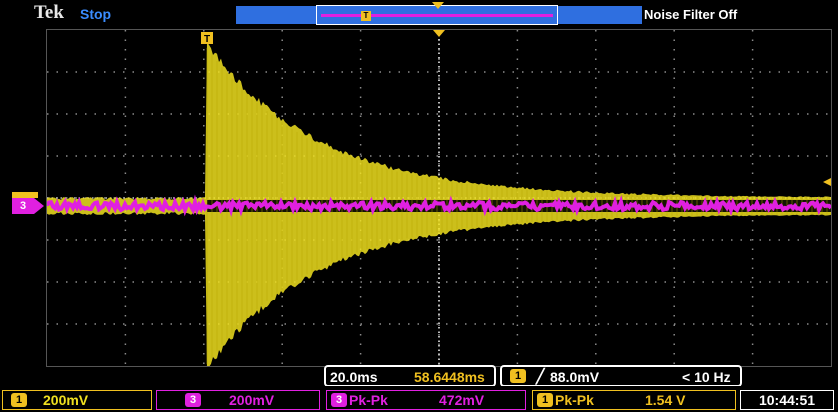 The image size is (838, 412). I want to click on ch3-badge: 3, so click(193, 400).